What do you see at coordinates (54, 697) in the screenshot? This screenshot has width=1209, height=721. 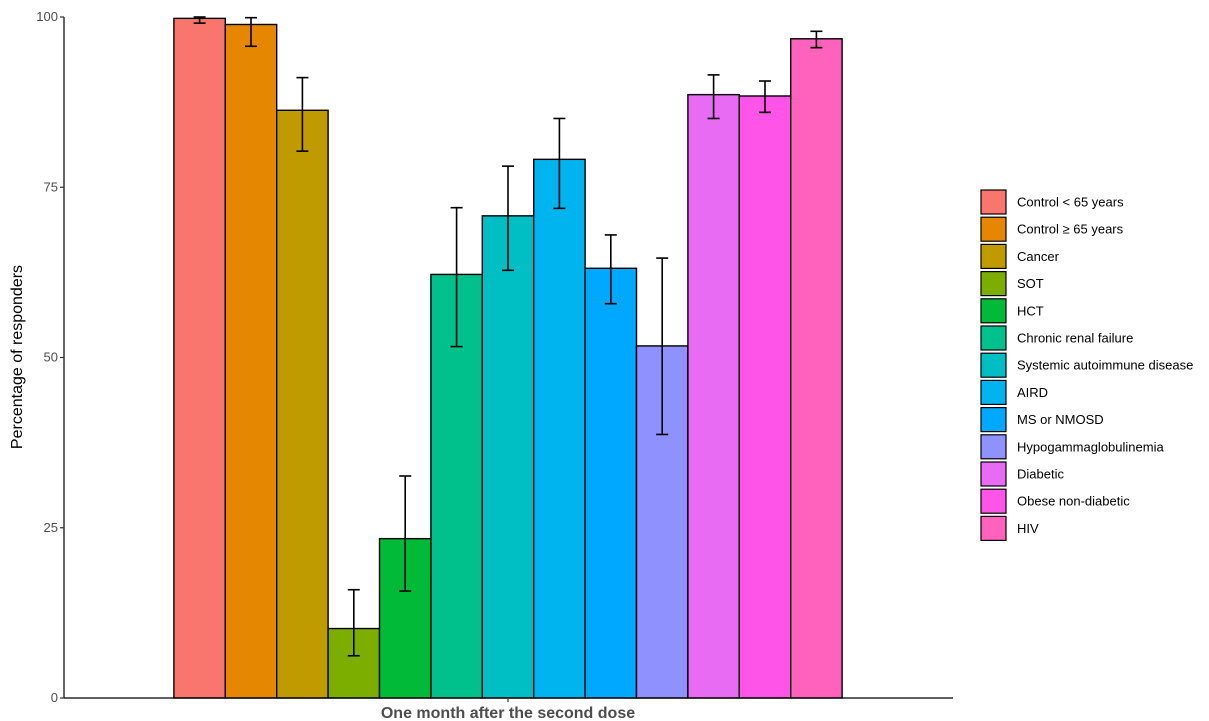 I see `y-tick-label: 0` at bounding box center [54, 697].